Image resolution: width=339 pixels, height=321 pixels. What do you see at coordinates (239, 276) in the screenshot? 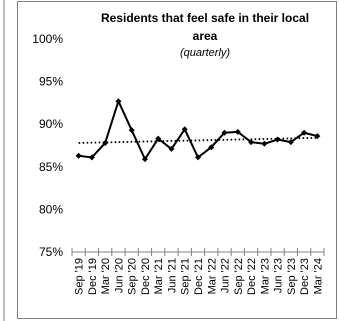
I see `x-tick-label: Sep '22` at bounding box center [239, 276].